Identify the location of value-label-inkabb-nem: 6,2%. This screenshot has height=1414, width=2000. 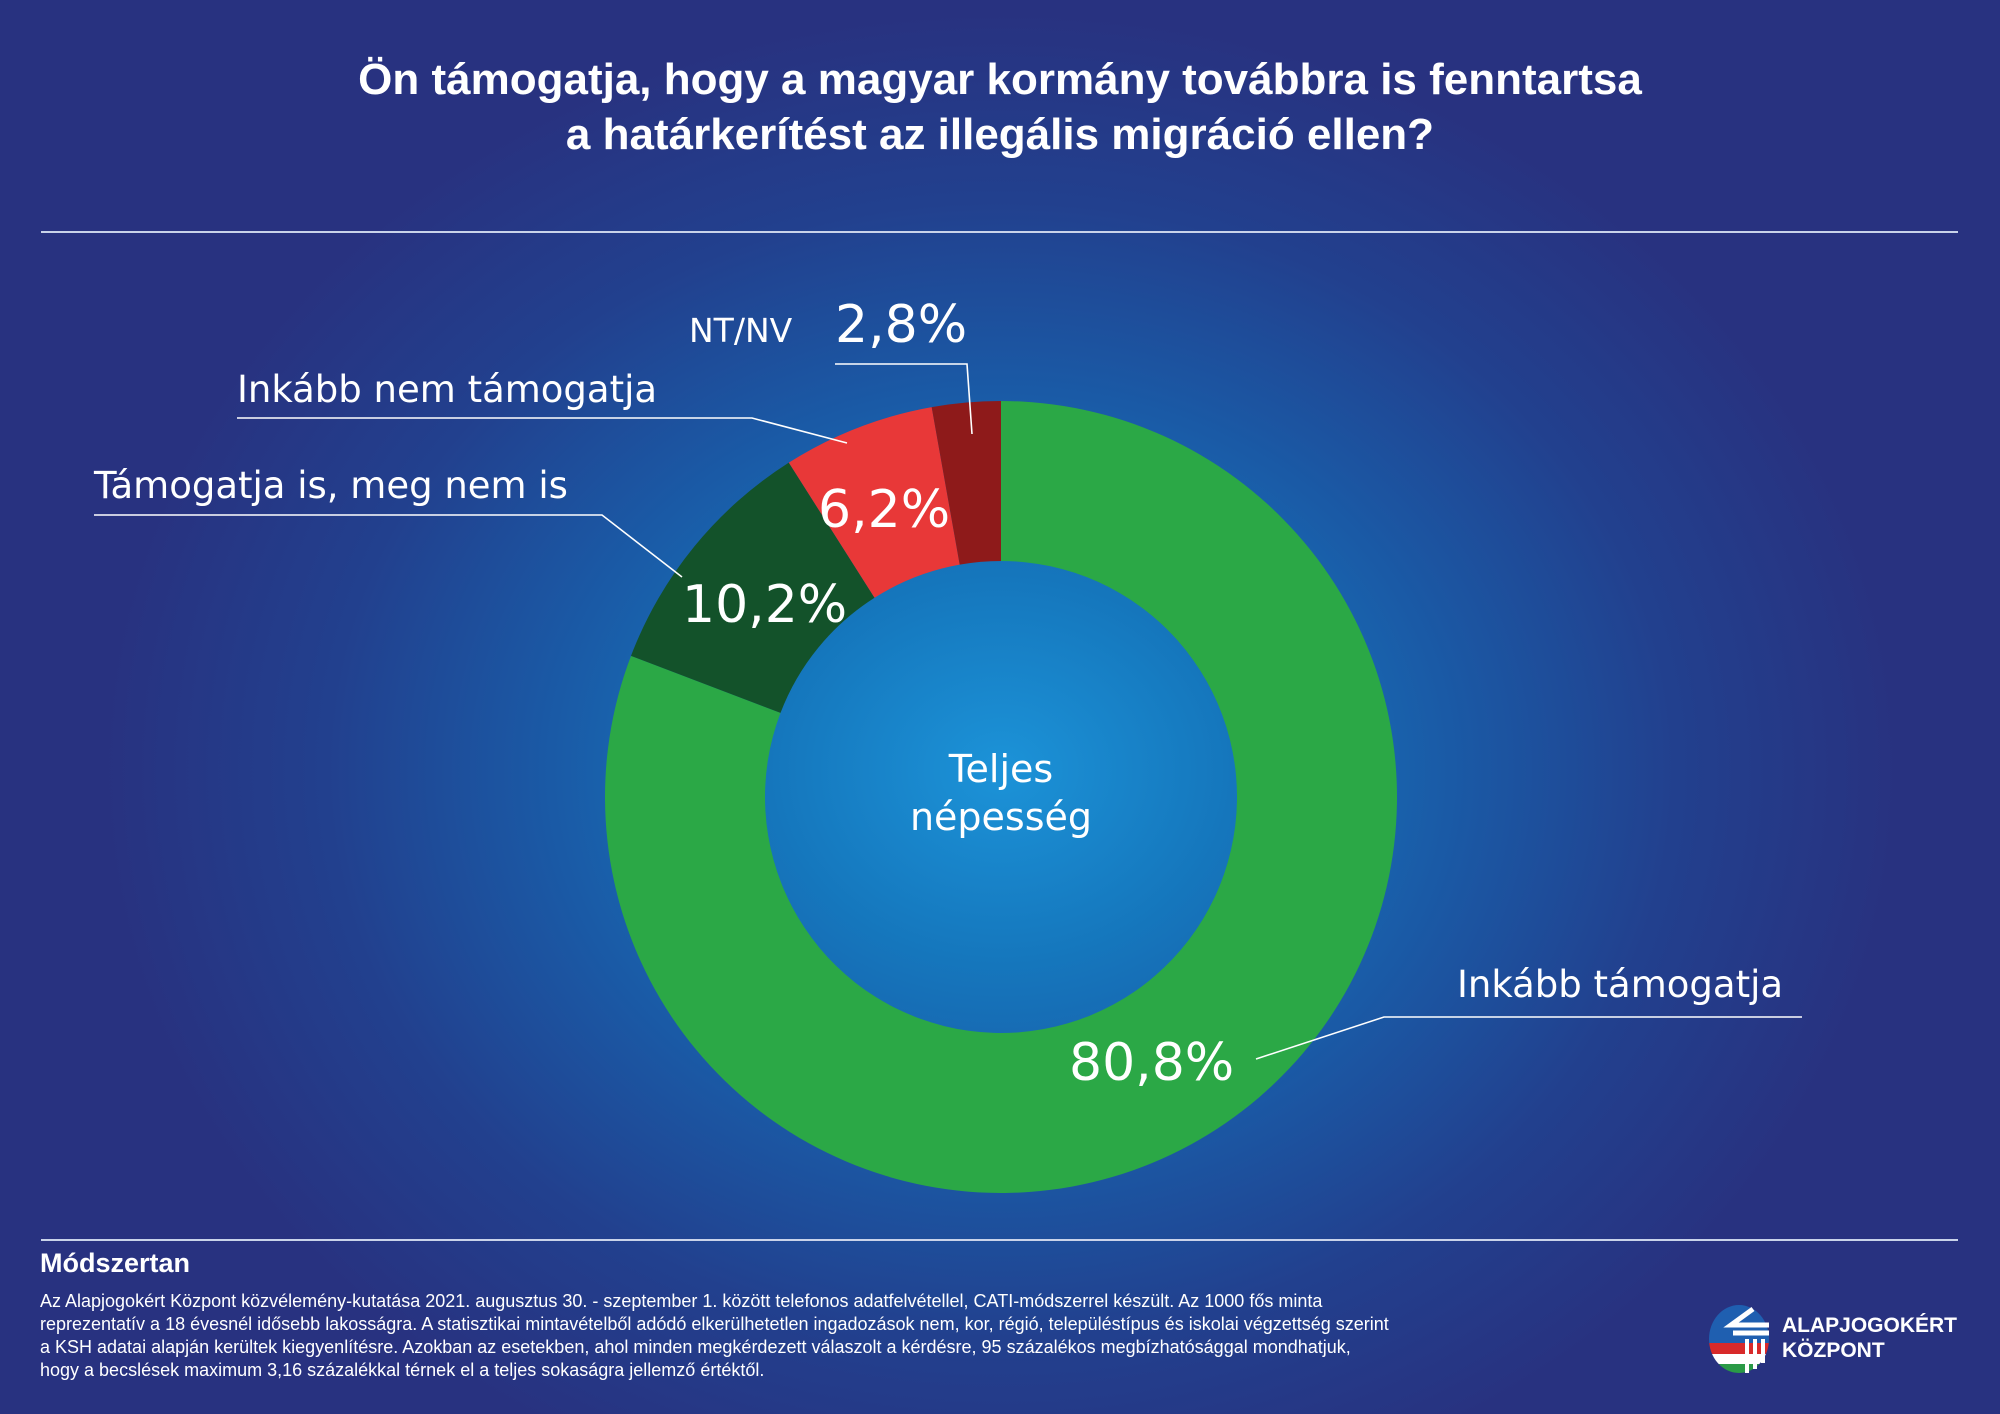
(884, 510).